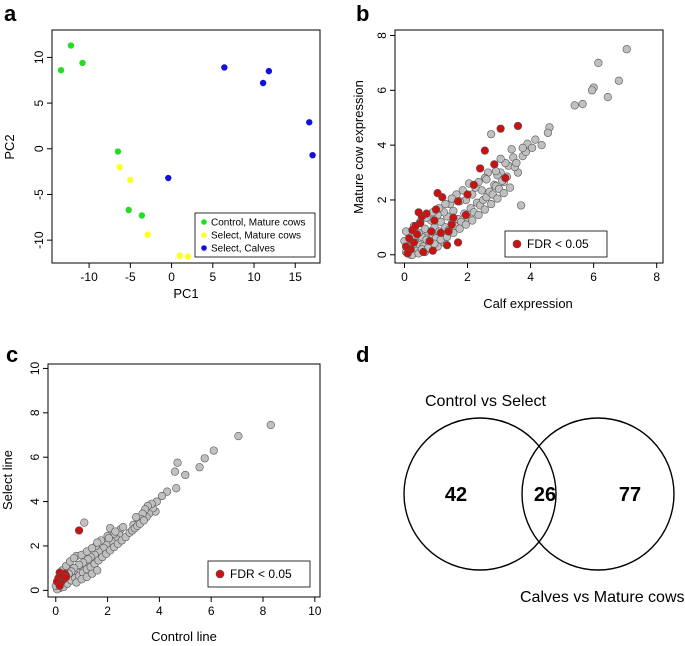 The height and width of the screenshot is (646, 685). I want to click on panel-a-plot-frame, so click(186, 146).